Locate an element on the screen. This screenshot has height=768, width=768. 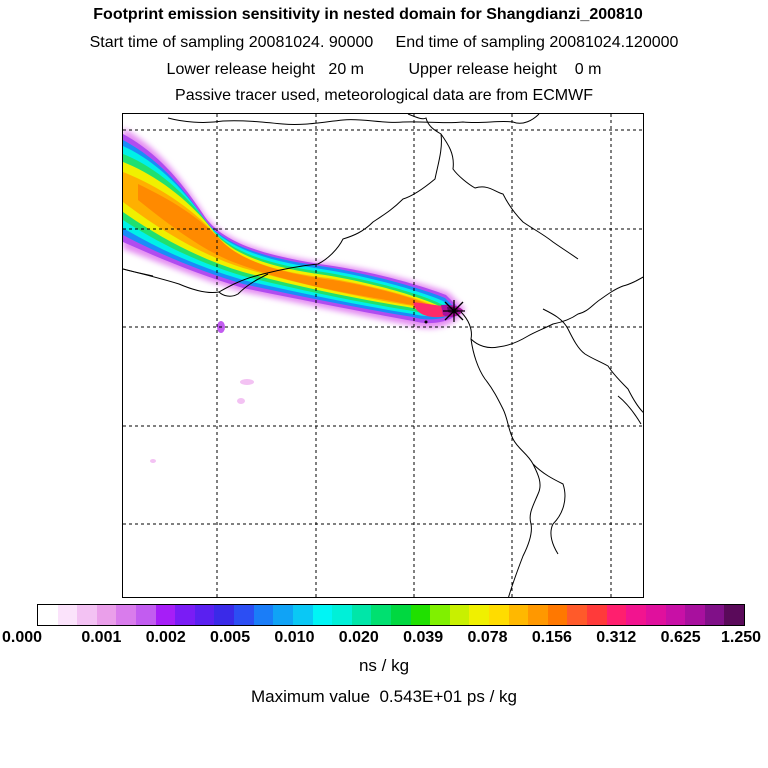
scale-tick-label: 0.005 is located at coordinates (230, 637).